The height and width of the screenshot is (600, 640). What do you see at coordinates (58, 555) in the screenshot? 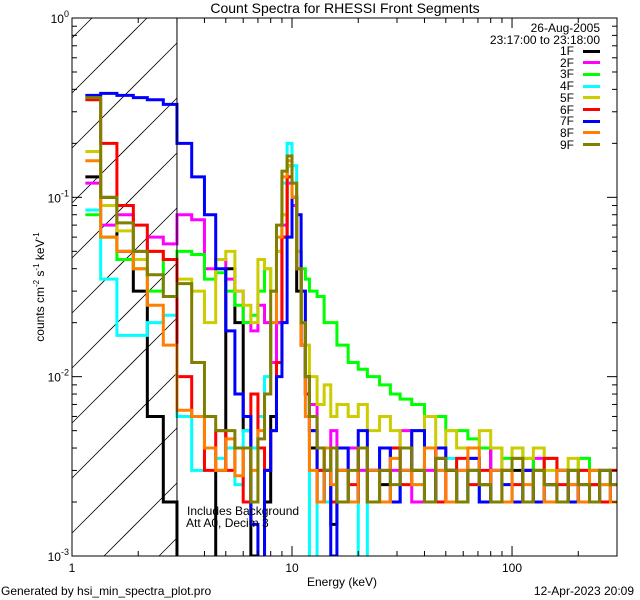
I see `y-tick-label: 10⁻³` at bounding box center [58, 555].